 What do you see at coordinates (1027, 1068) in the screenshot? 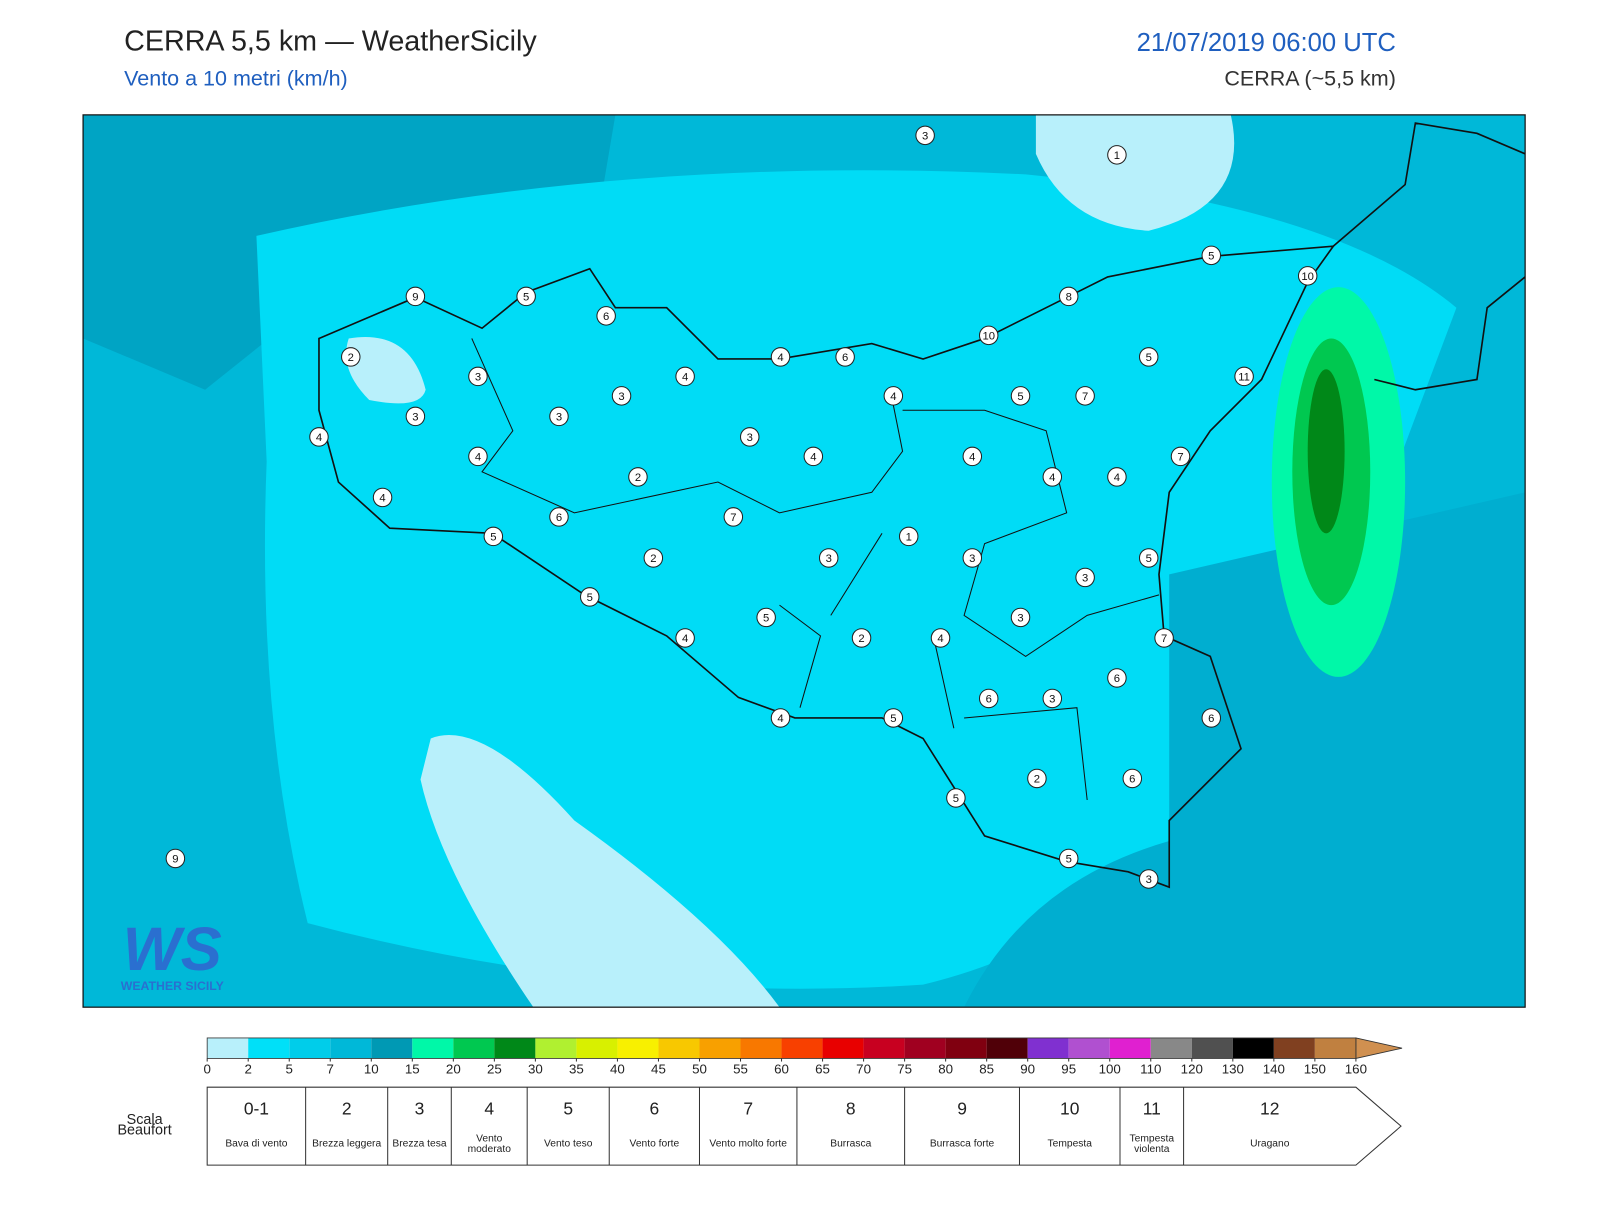
I see `colorbar-tick-label: 90` at bounding box center [1027, 1068].